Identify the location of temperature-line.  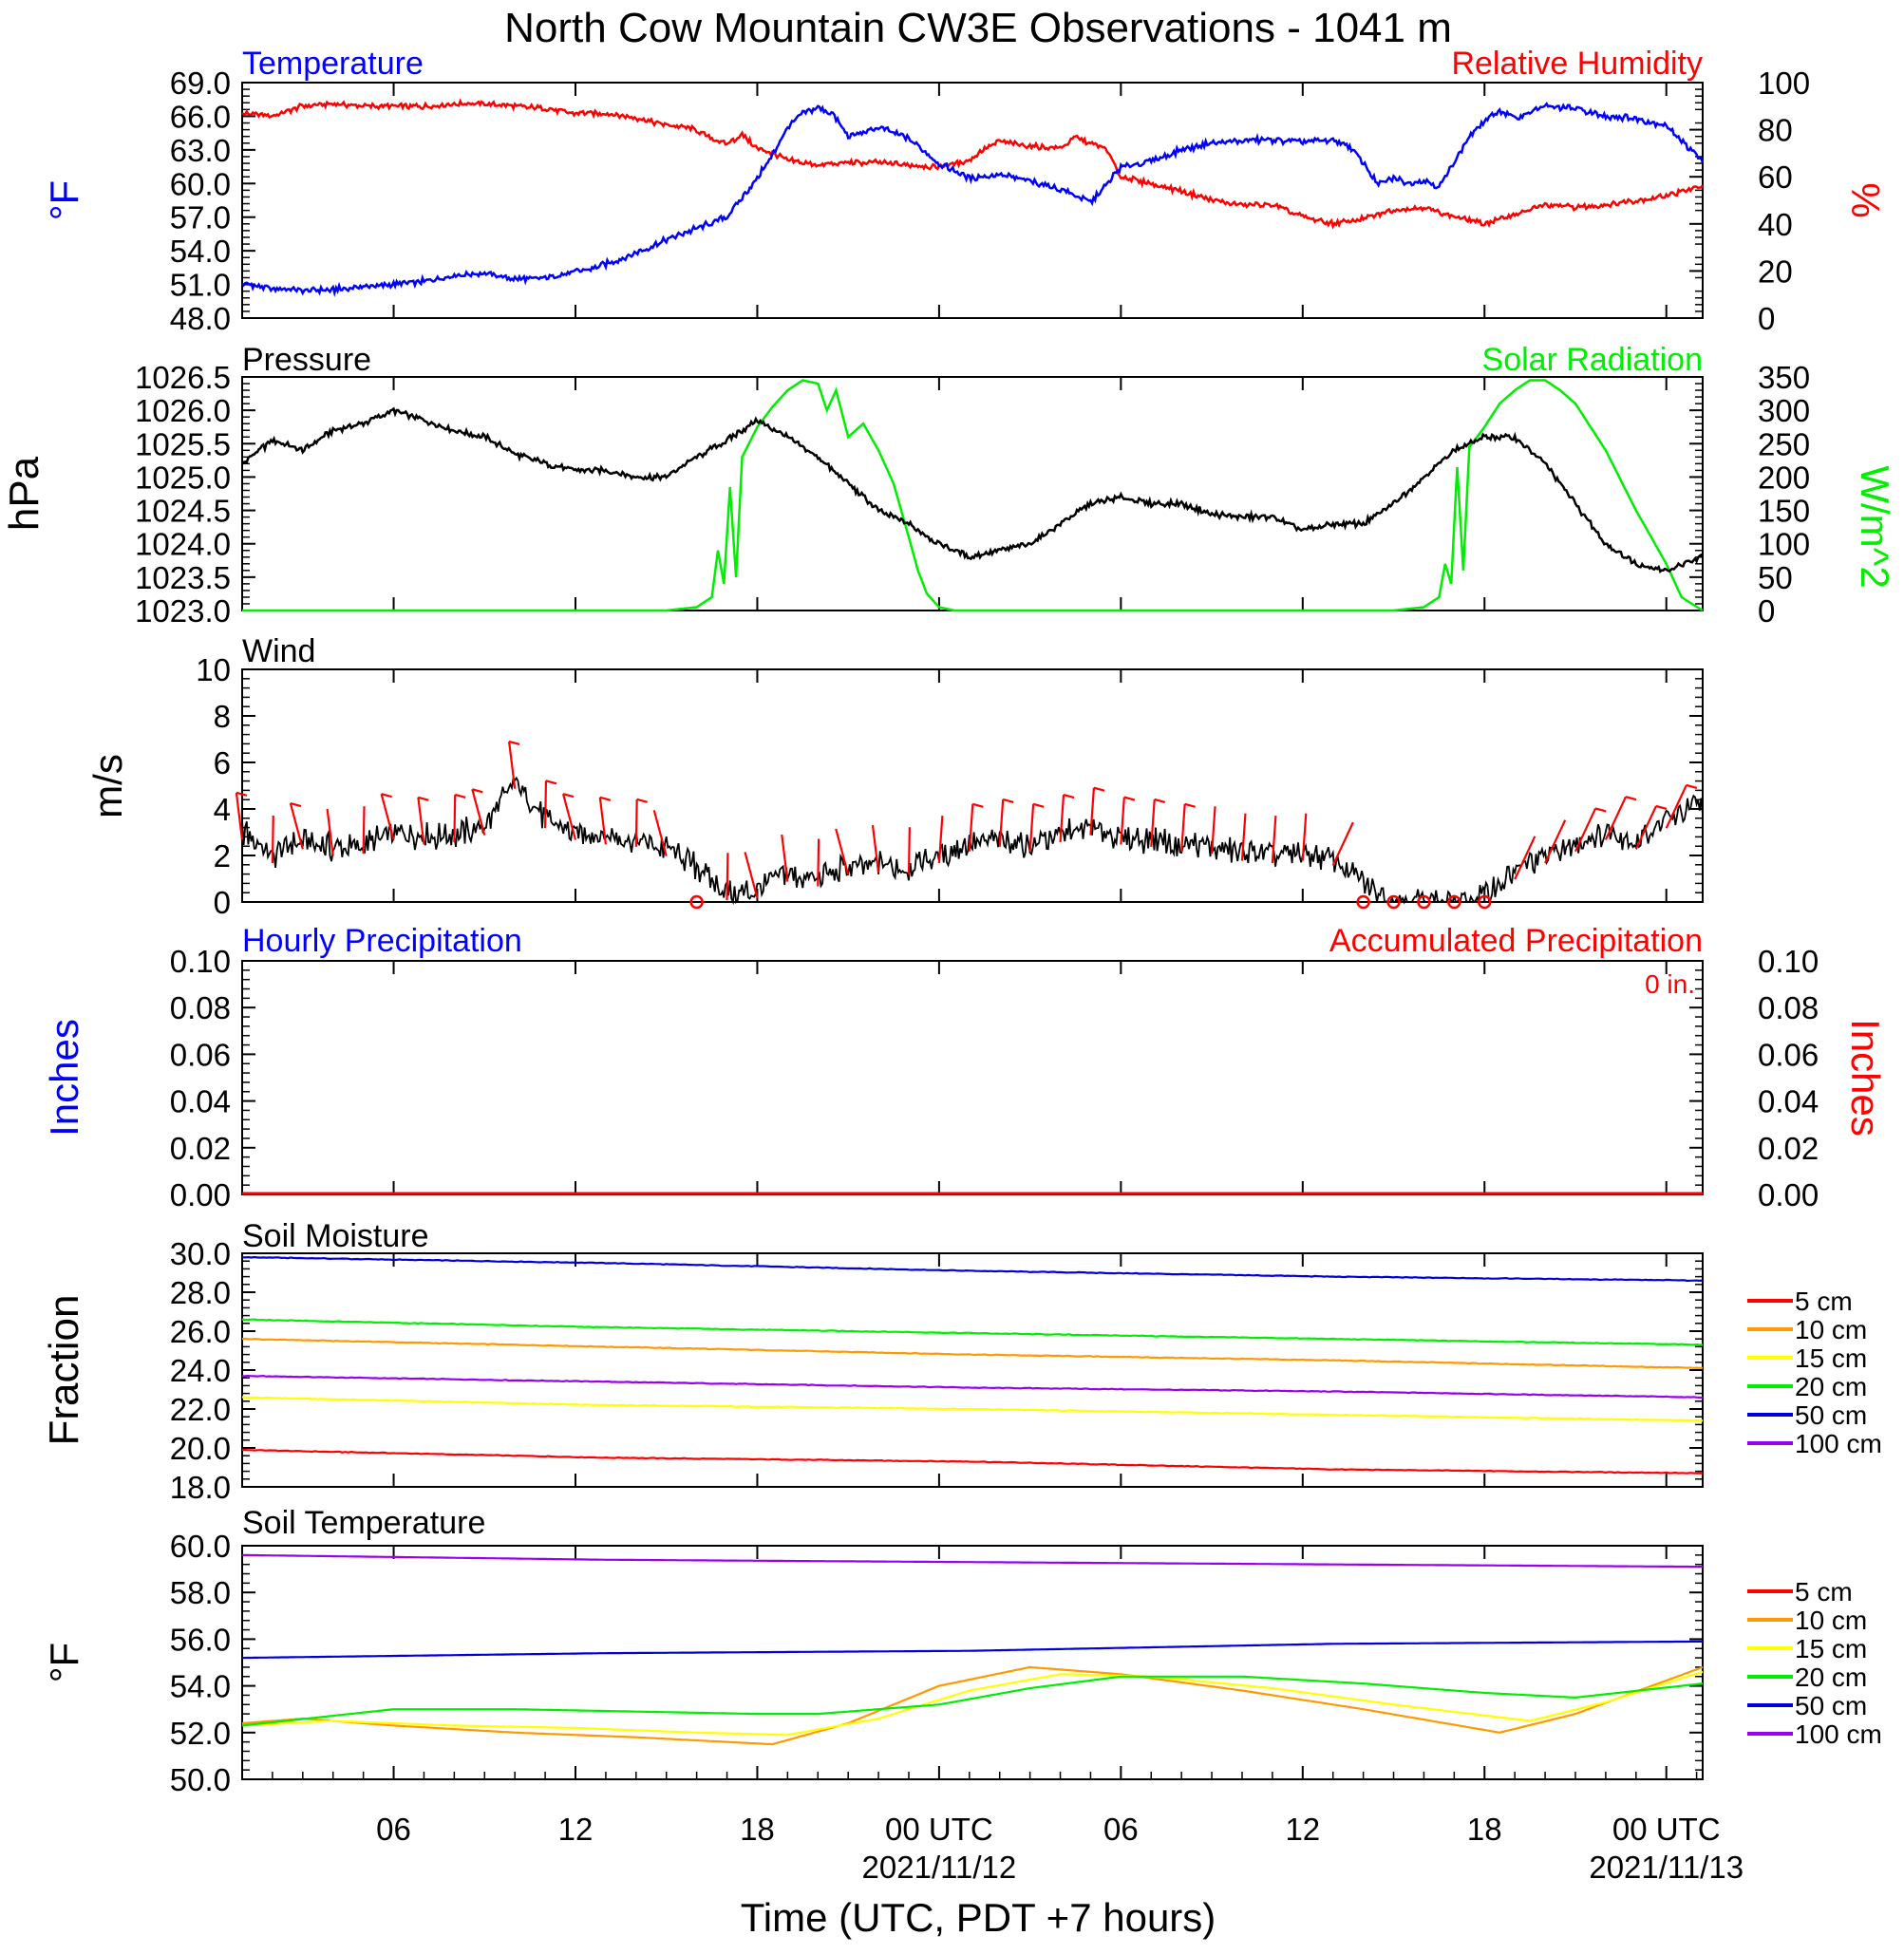
(973, 200).